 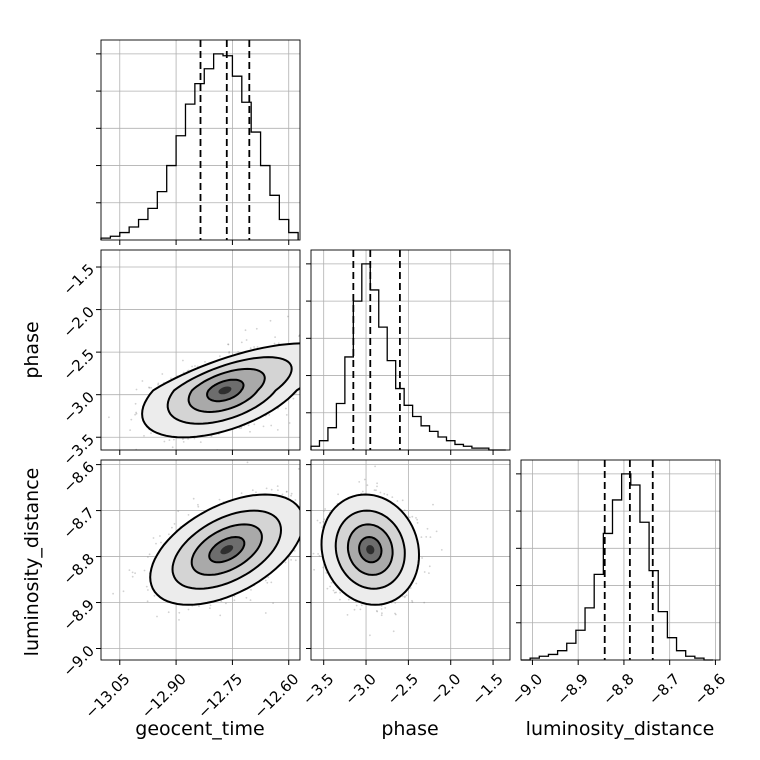 I want to click on panel-frame-phase-vs-luminosity-distance, so click(x=410, y=560).